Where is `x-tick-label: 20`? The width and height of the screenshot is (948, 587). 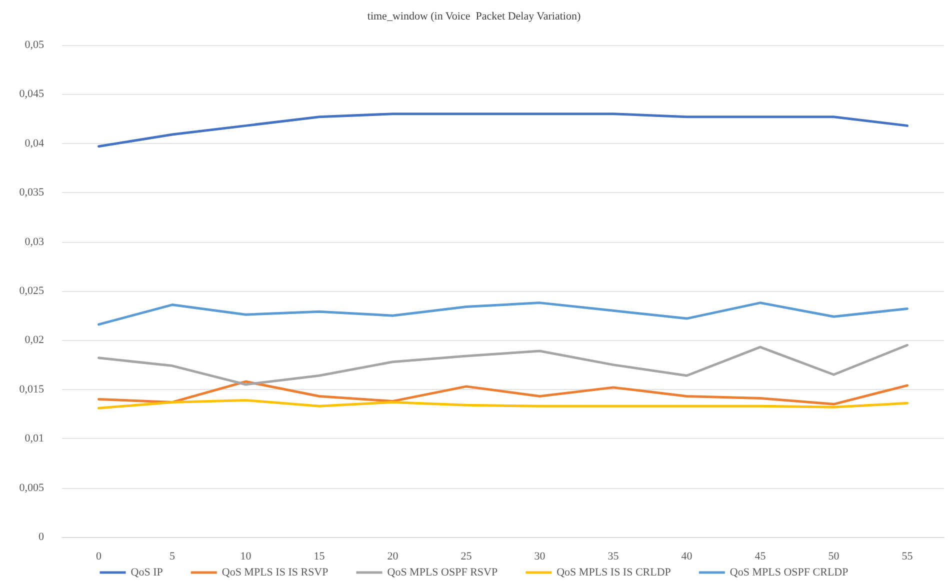 x-tick-label: 20 is located at coordinates (393, 556).